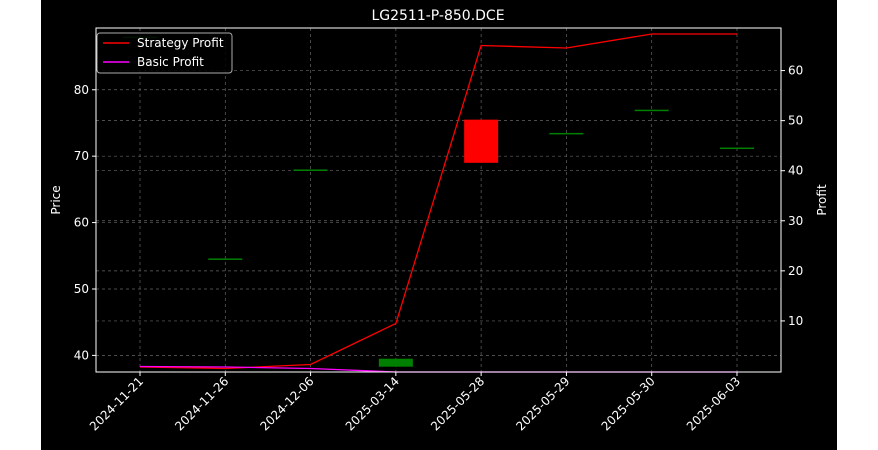  I want to click on left-tick-label: 50, so click(81, 289).